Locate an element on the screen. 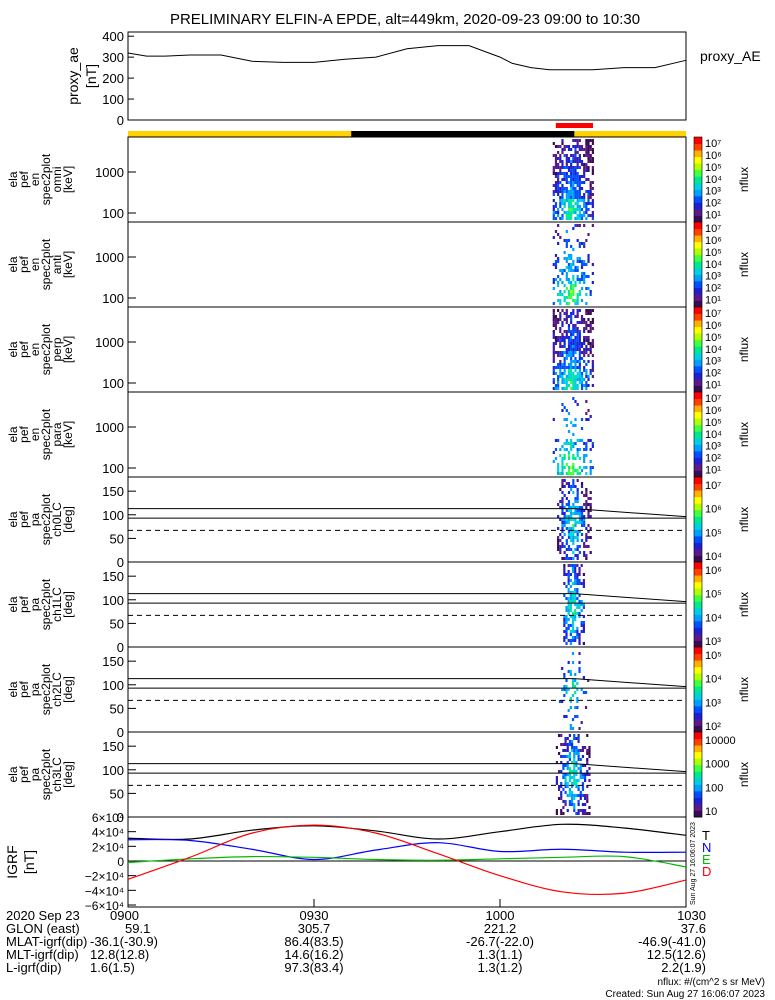  igrf-ylabel-2: [nT] is located at coordinates (29, 862).